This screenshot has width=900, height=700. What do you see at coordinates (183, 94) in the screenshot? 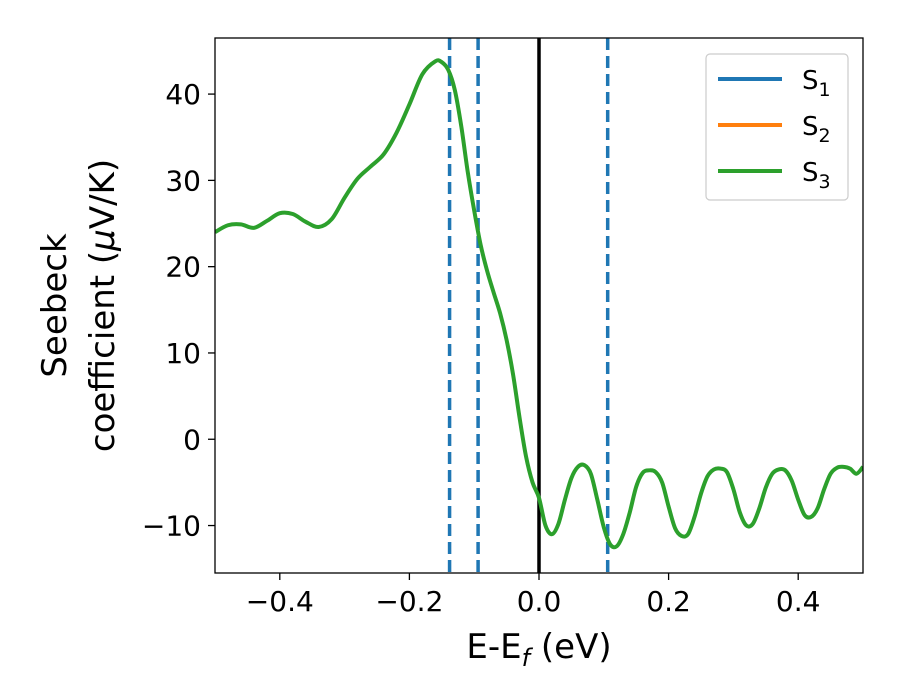
I see `y-tick-label: 40` at bounding box center [183, 94].